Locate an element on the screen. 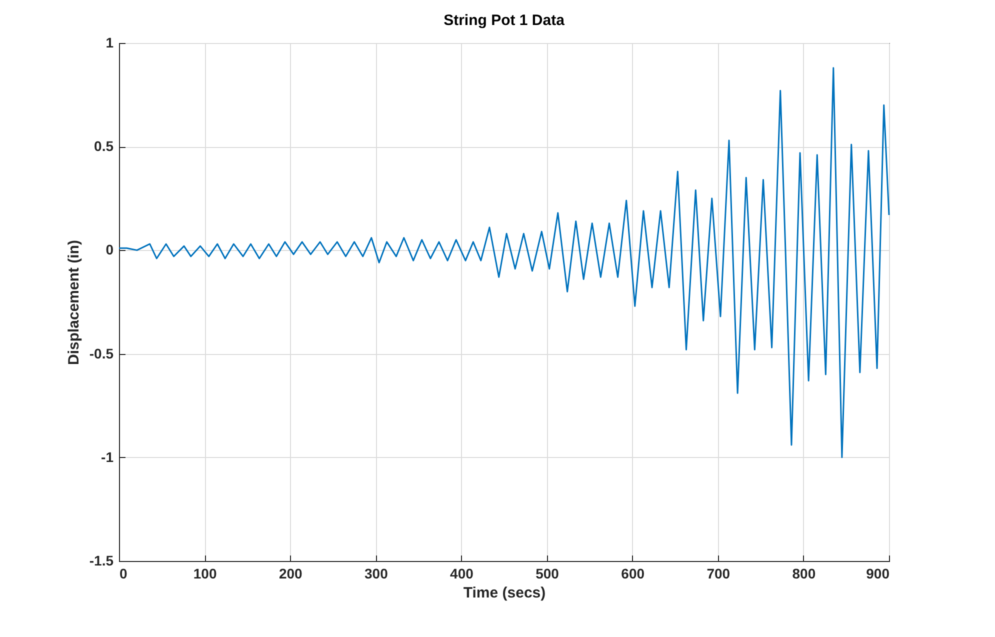 The height and width of the screenshot is (637, 995). y-tick-label: -0.5 is located at coordinates (101, 353).